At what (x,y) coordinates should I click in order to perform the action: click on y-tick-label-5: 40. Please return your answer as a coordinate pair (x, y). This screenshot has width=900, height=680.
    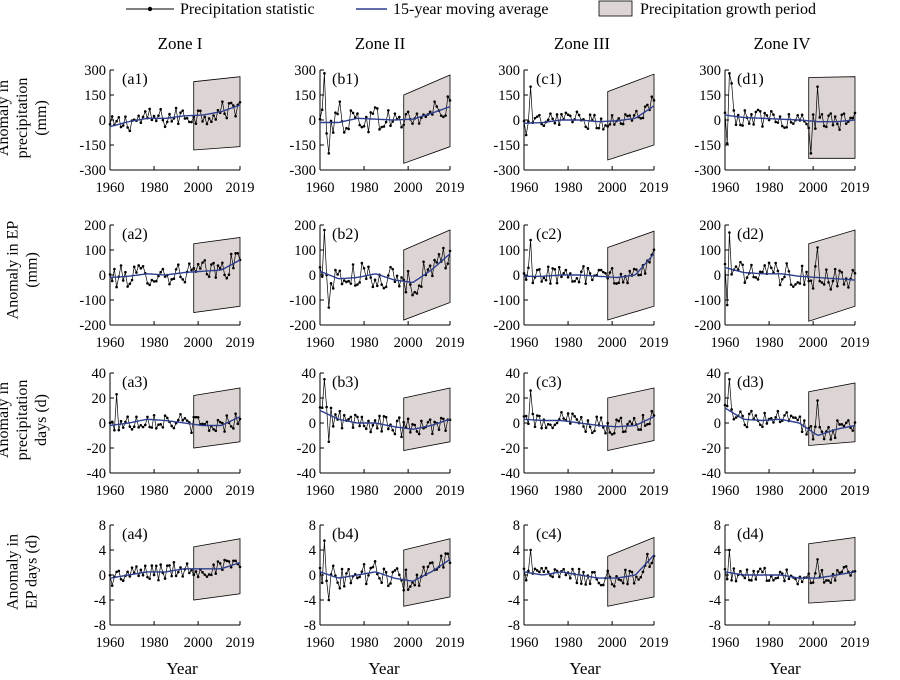
    Looking at the image, I should click on (513, 374).